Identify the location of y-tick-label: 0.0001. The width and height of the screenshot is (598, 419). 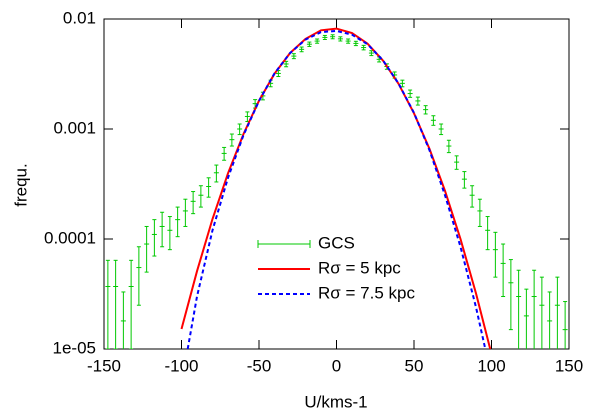
(70, 237).